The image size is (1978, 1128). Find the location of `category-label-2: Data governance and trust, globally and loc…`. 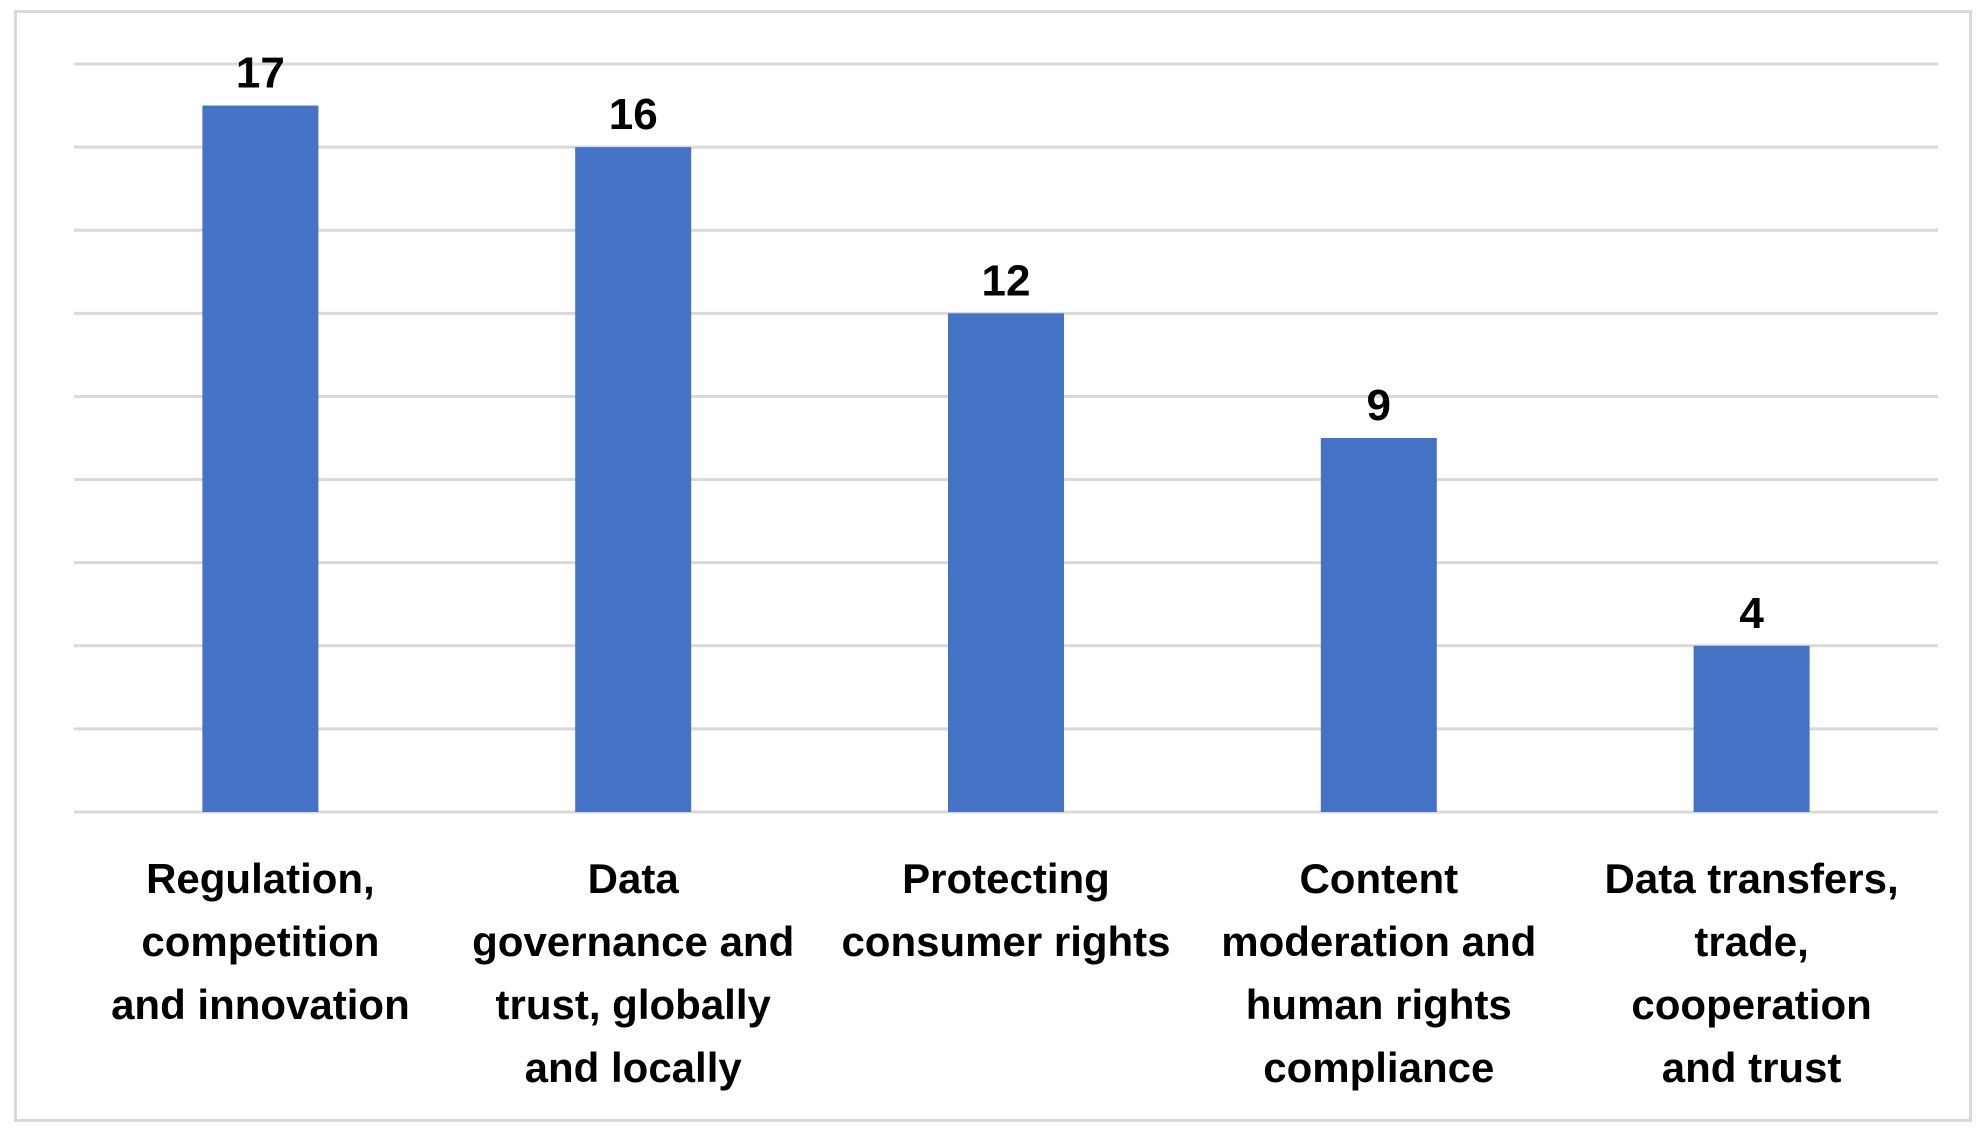

category-label-2: Data governance and trust, globally and loc… is located at coordinates (633, 973).